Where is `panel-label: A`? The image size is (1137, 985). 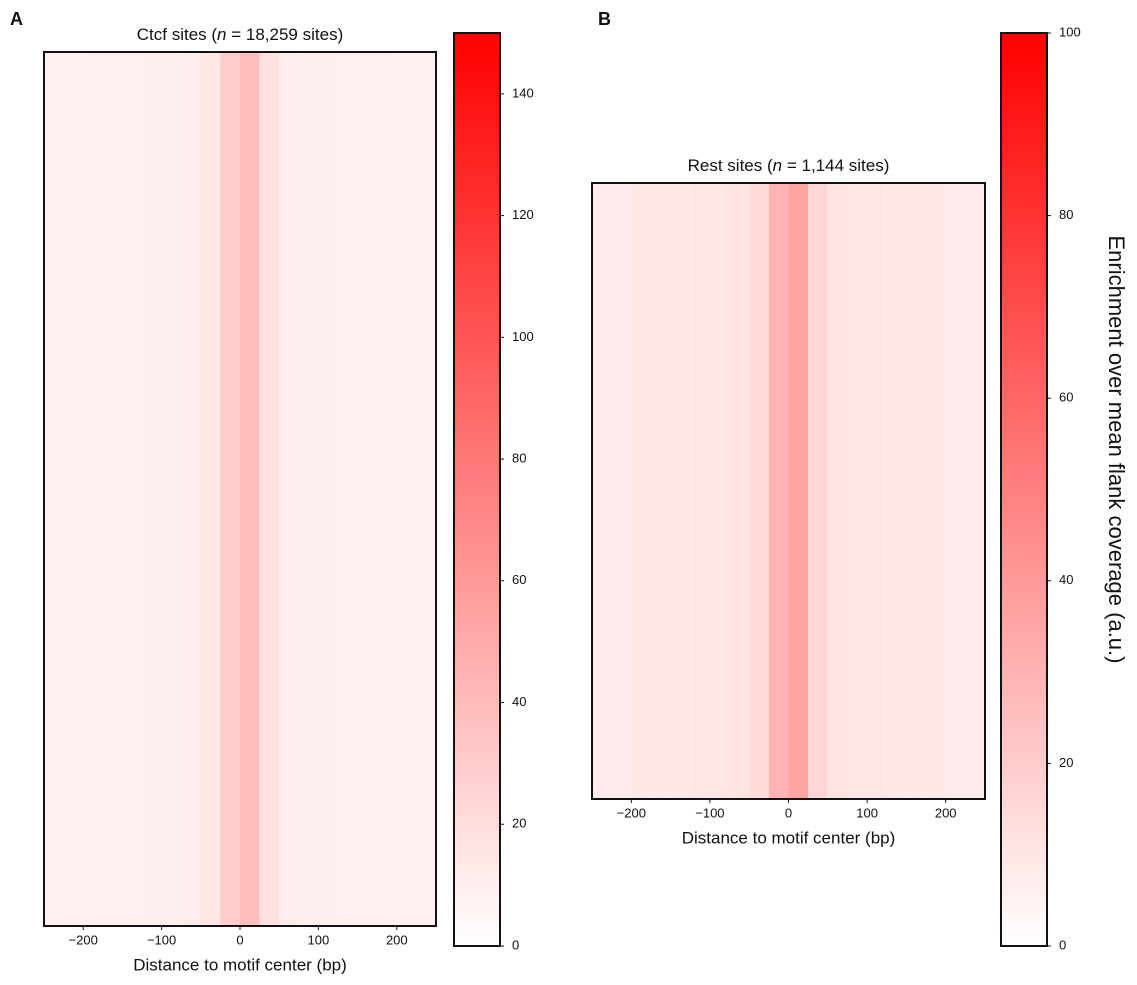
panel-label: A is located at coordinates (16, 19).